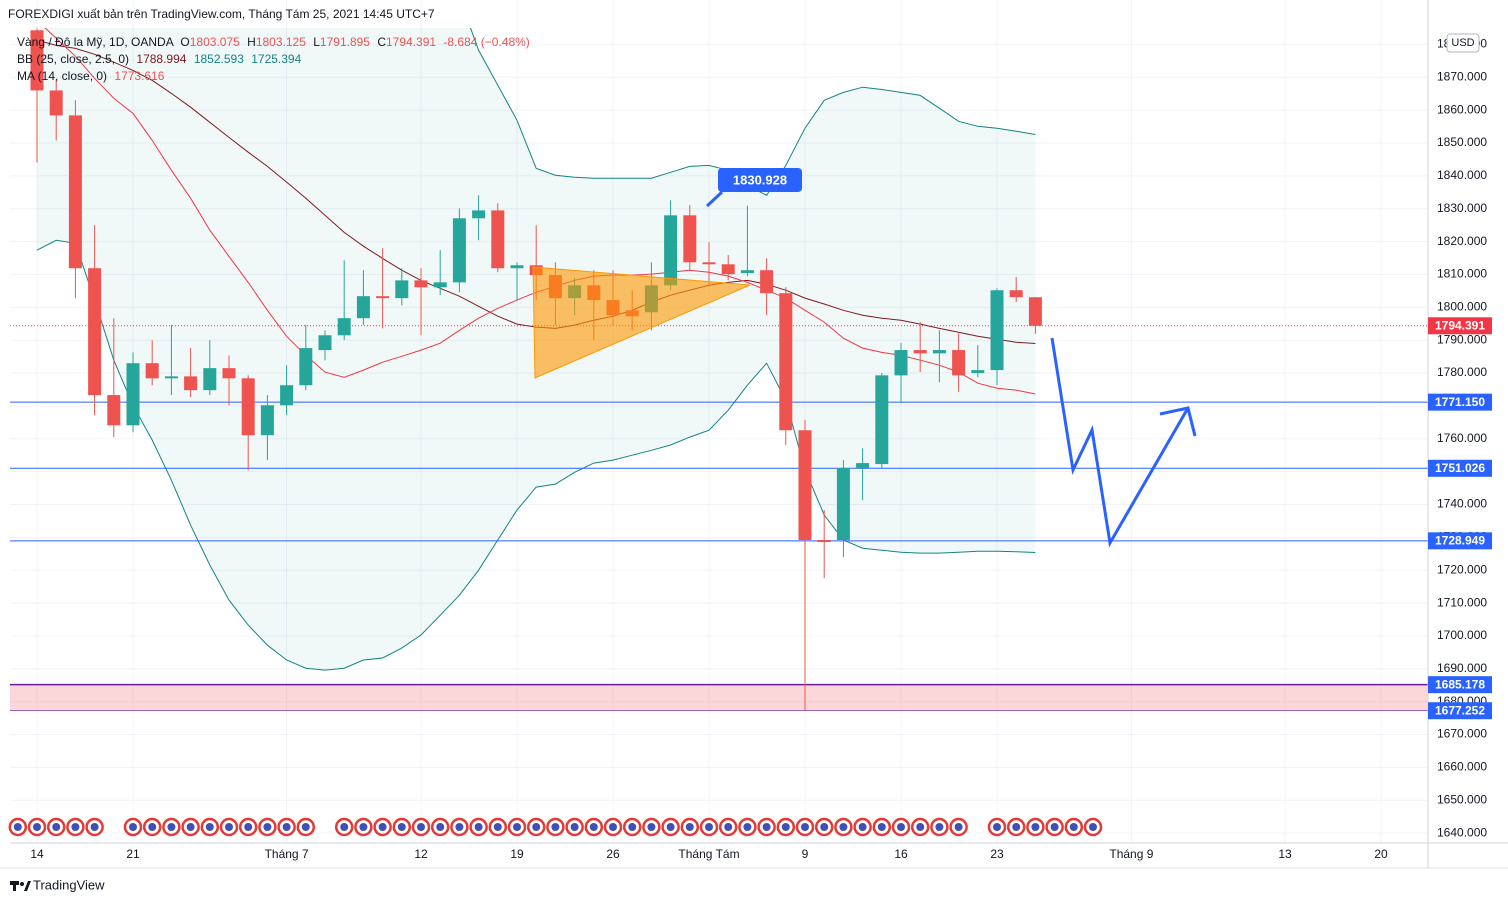 This screenshot has height=904, width=1508. Describe the element at coordinates (1462, 799) in the screenshot. I see `y-tick-label: 1650.000` at that location.